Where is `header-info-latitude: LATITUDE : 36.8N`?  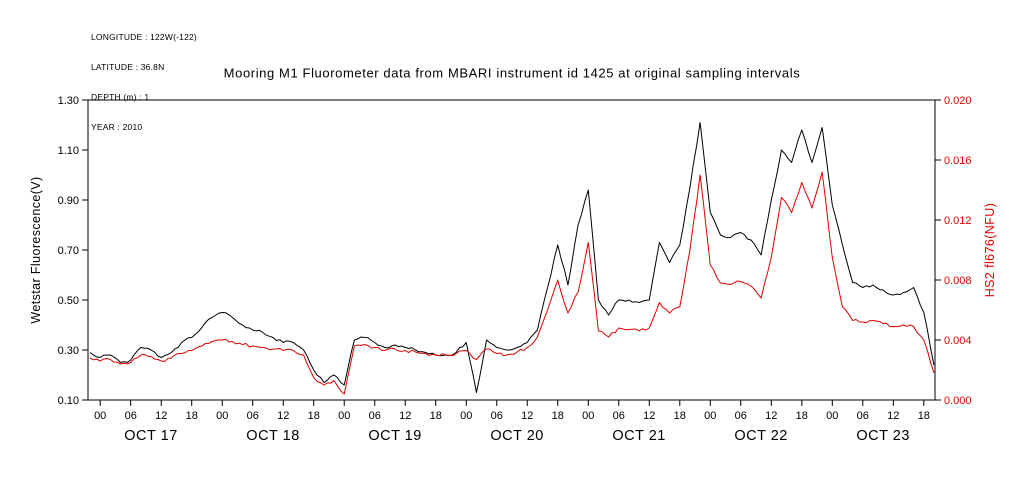 header-info-latitude: LATITUDE : 36.8N is located at coordinates (128, 67).